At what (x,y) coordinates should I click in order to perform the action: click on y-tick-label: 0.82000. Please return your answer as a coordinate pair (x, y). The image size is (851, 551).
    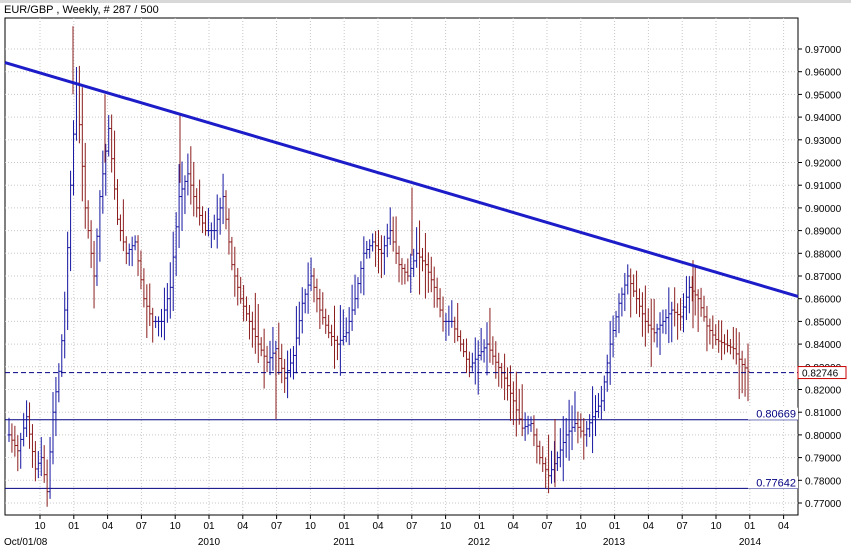
    Looking at the image, I should click on (823, 391).